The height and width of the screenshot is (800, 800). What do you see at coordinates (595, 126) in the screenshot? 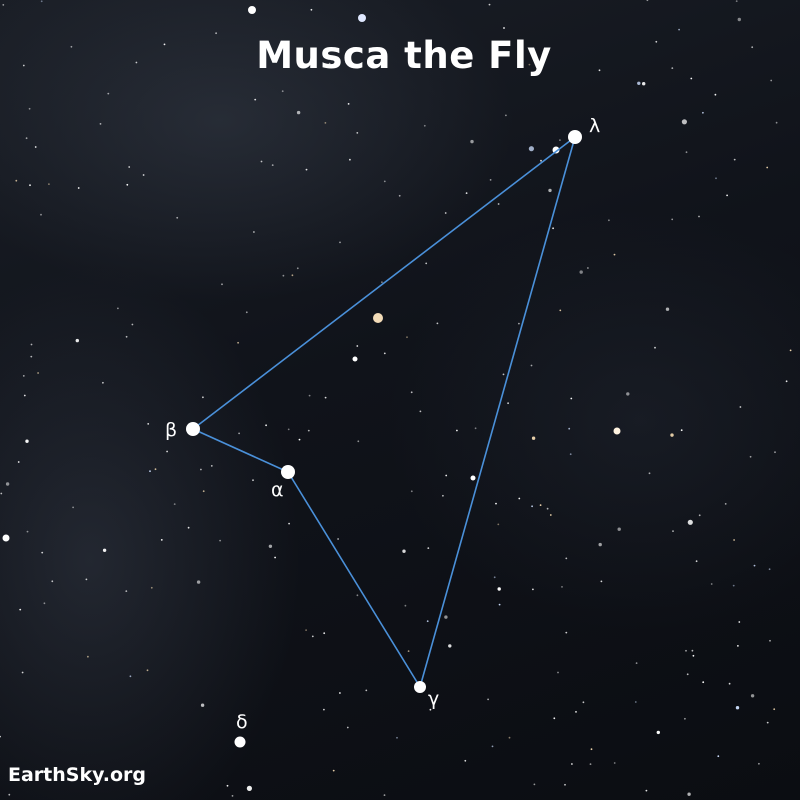
I see `star-label-lambda: λ` at bounding box center [595, 126].